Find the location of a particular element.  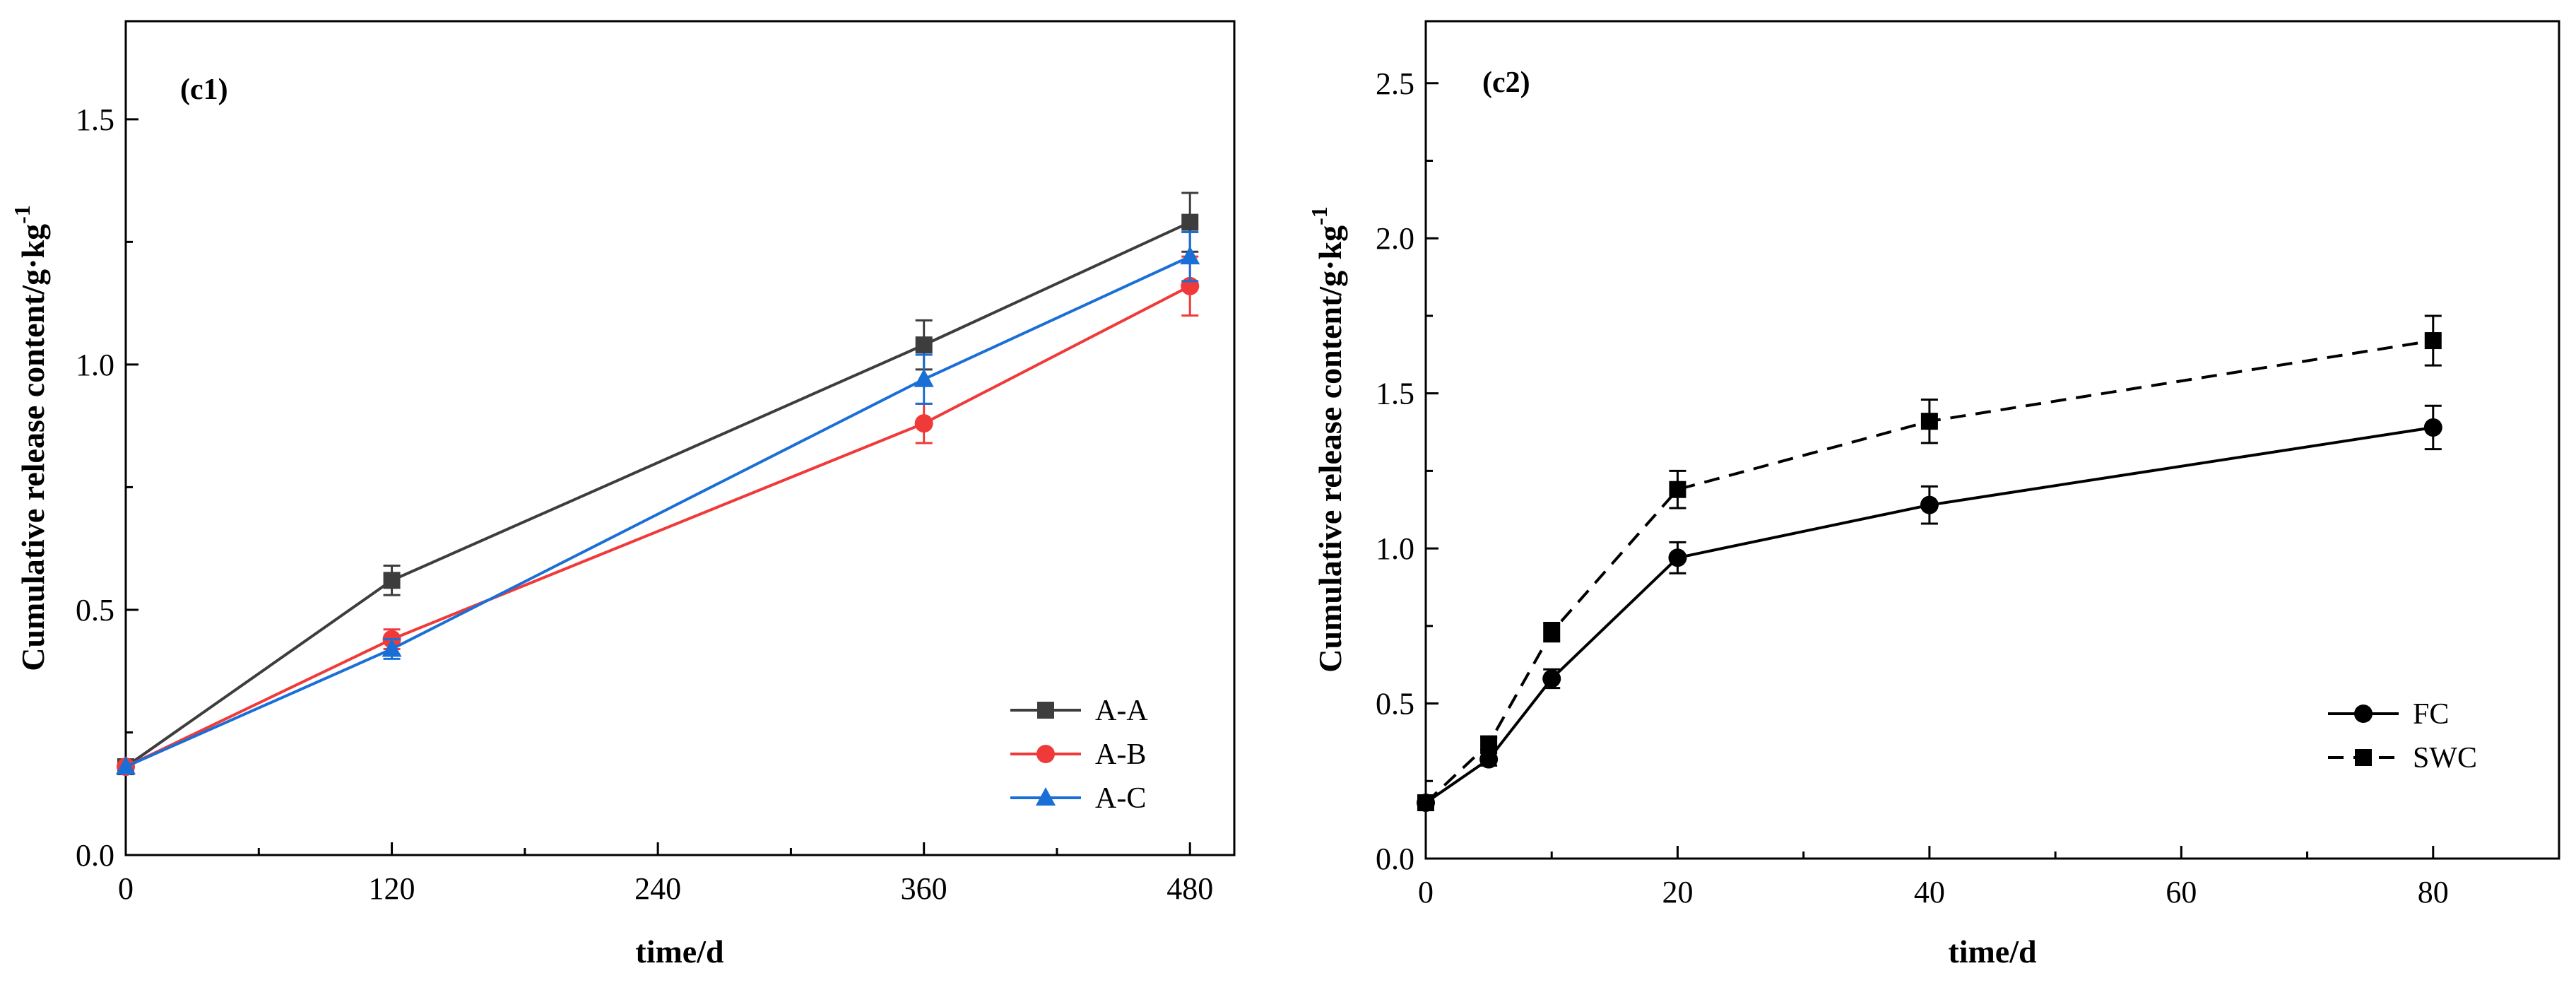

data-point-A-B is located at coordinates (923, 423).